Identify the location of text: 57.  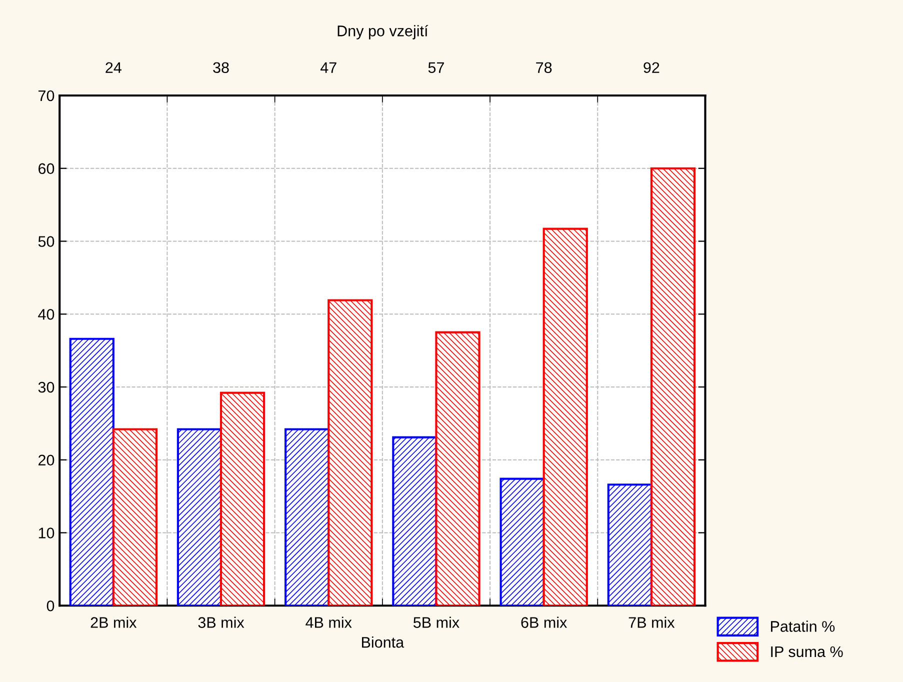
(436, 68).